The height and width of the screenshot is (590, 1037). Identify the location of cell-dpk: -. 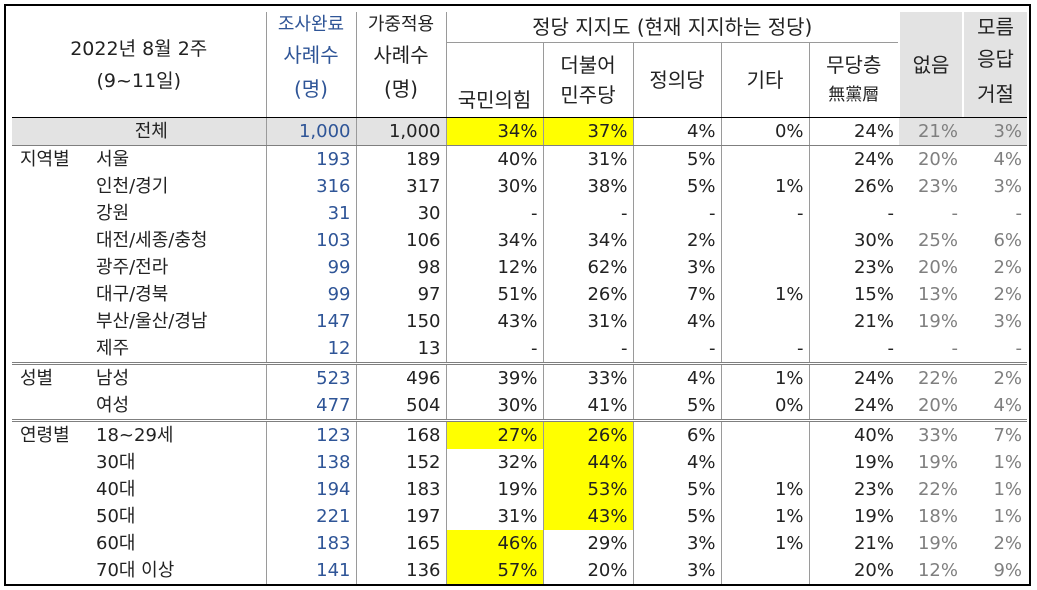
(587, 350).